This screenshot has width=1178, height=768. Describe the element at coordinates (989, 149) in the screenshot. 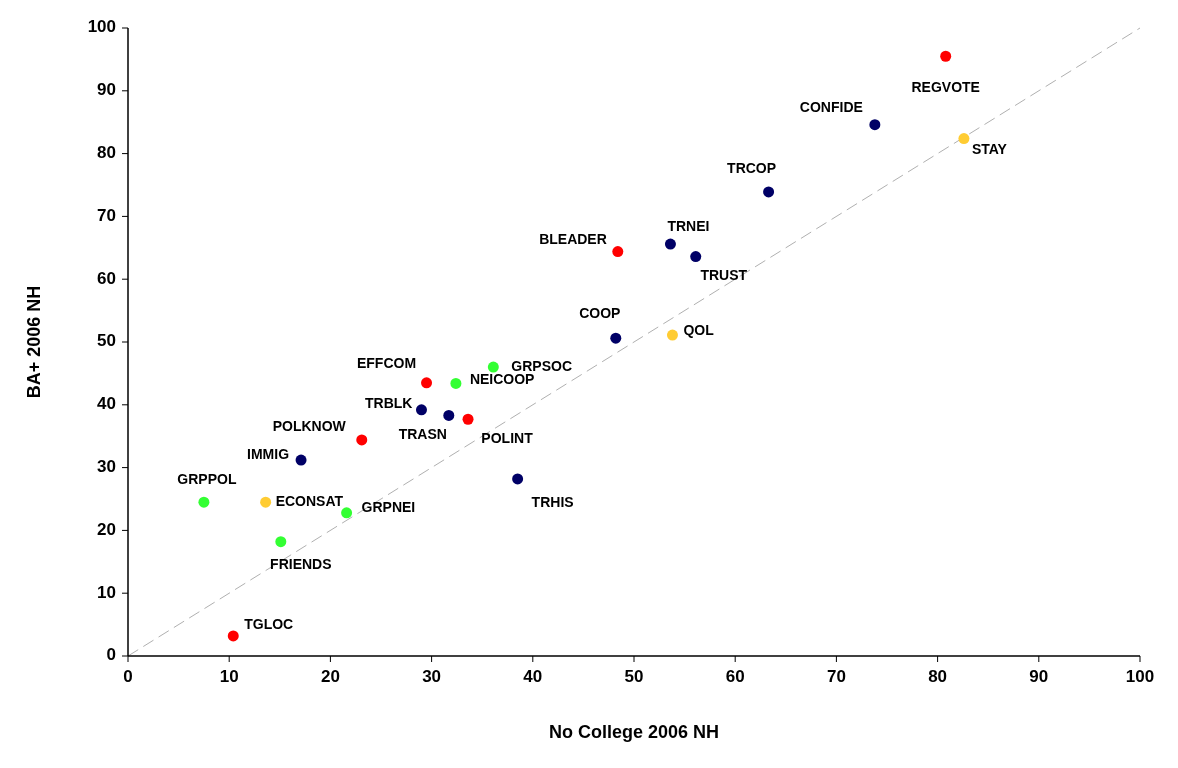

I see `annotation: STAY` at that location.